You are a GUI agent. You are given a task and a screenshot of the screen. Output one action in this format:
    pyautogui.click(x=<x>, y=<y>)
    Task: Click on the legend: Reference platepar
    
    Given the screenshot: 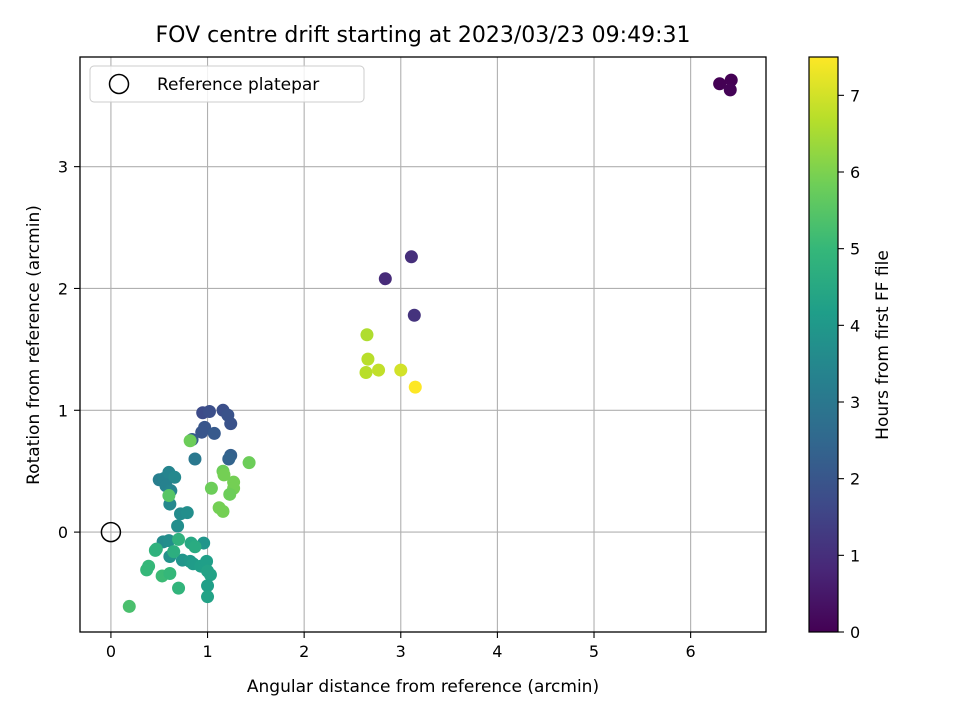 What is the action you would take?
    pyautogui.click(x=227, y=84)
    